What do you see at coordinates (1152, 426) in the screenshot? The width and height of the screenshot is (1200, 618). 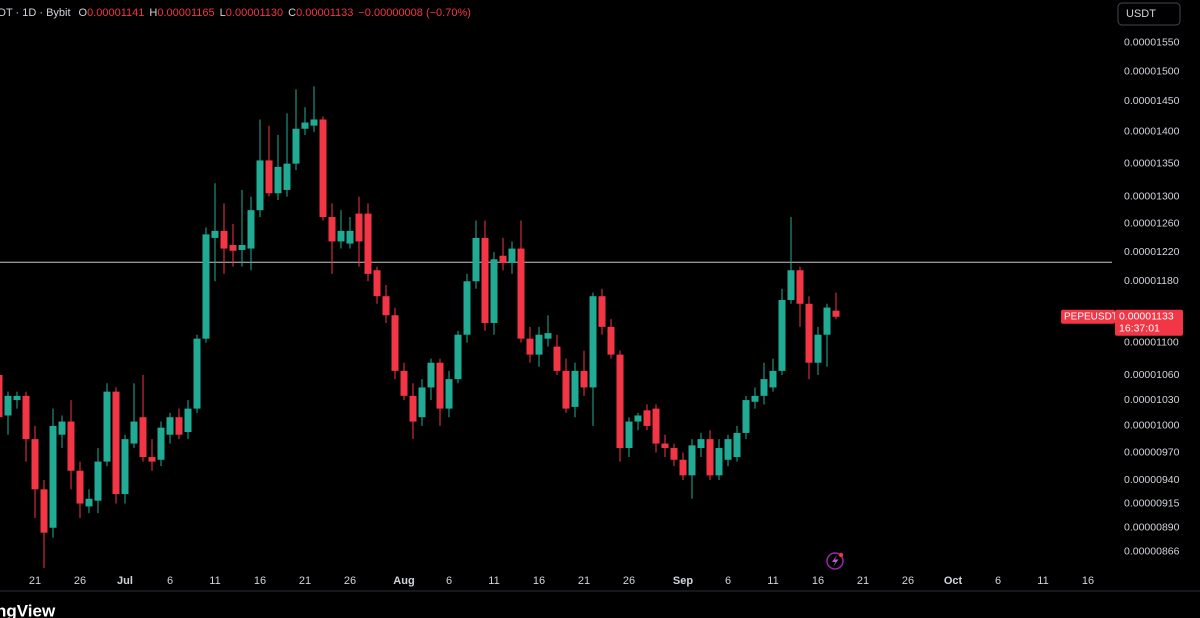 I see `y-tick-label: 0.00001000` at bounding box center [1152, 426].